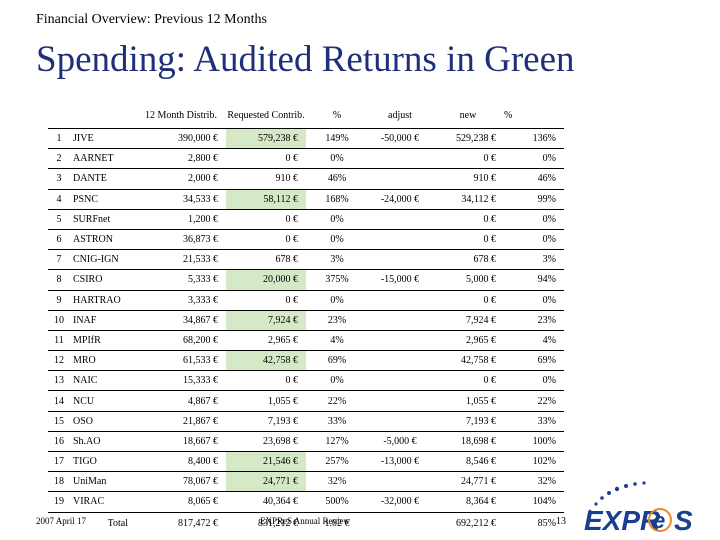  Describe the element at coordinates (534, 401) in the screenshot. I see `pct2-value: 22%` at that location.